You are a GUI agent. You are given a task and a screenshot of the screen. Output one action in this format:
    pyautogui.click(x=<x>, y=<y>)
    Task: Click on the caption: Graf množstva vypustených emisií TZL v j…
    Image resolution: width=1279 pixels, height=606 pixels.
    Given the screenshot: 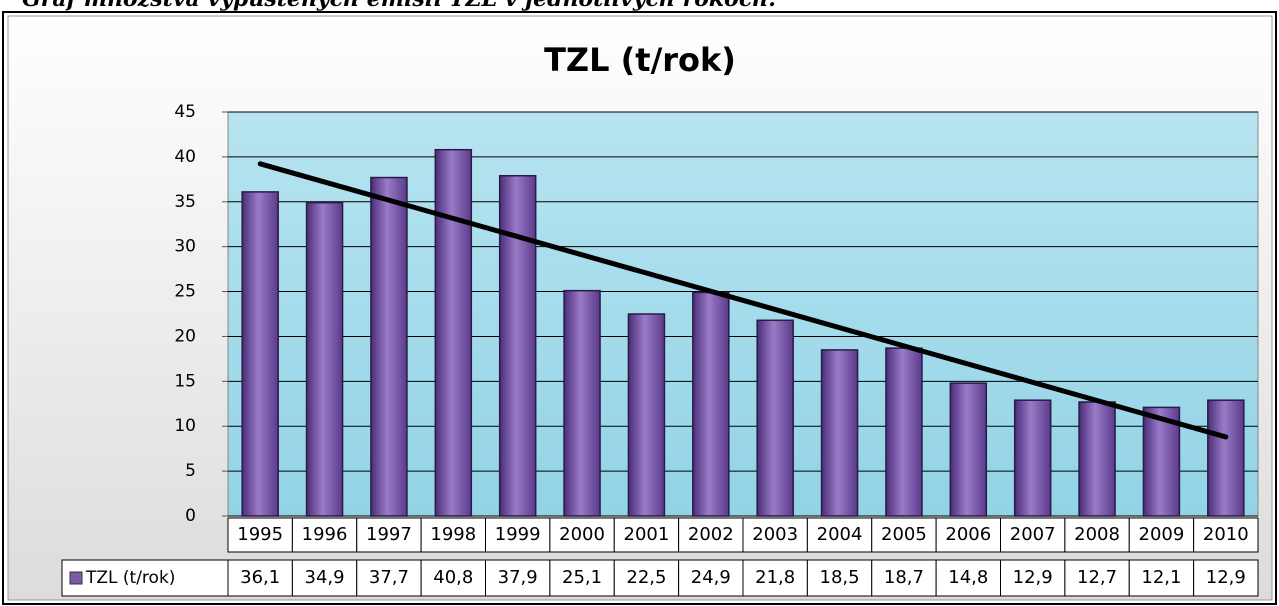 What is the action you would take?
    pyautogui.click(x=399, y=6)
    